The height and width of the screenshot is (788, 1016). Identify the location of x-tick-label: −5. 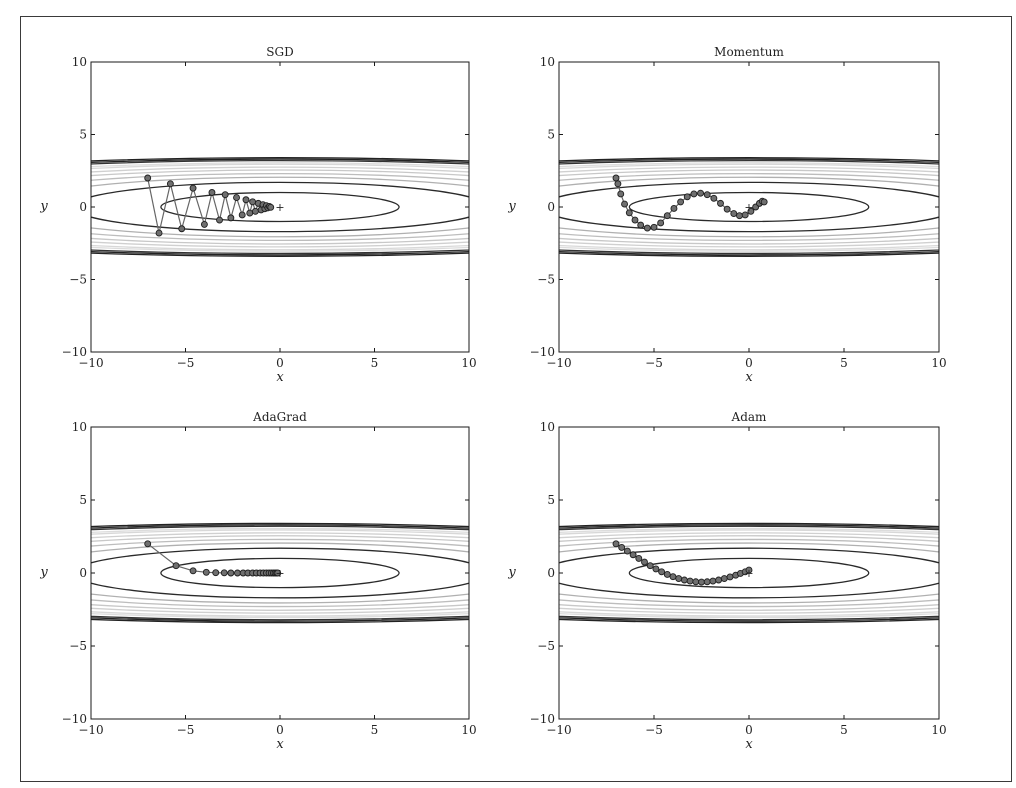
(186, 730).